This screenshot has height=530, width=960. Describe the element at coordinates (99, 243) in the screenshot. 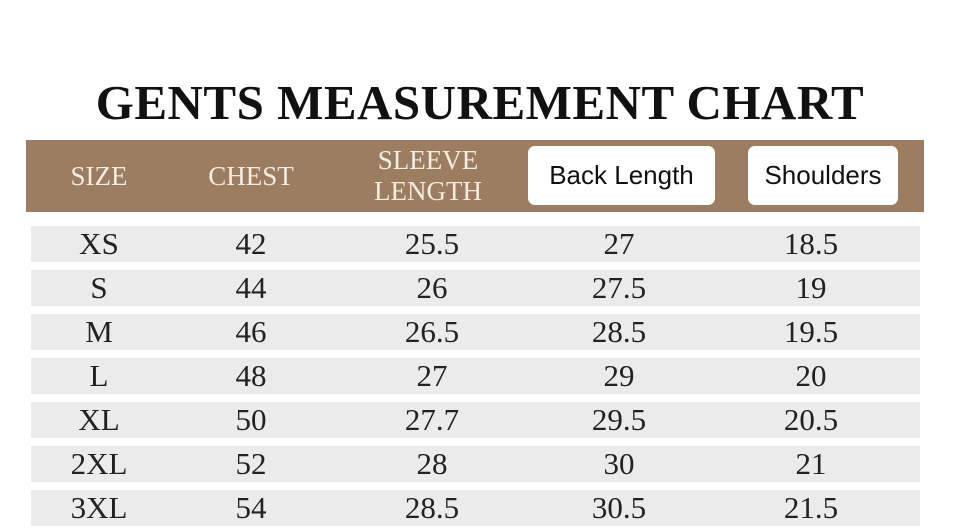

I see `cell-size: XS` at that location.